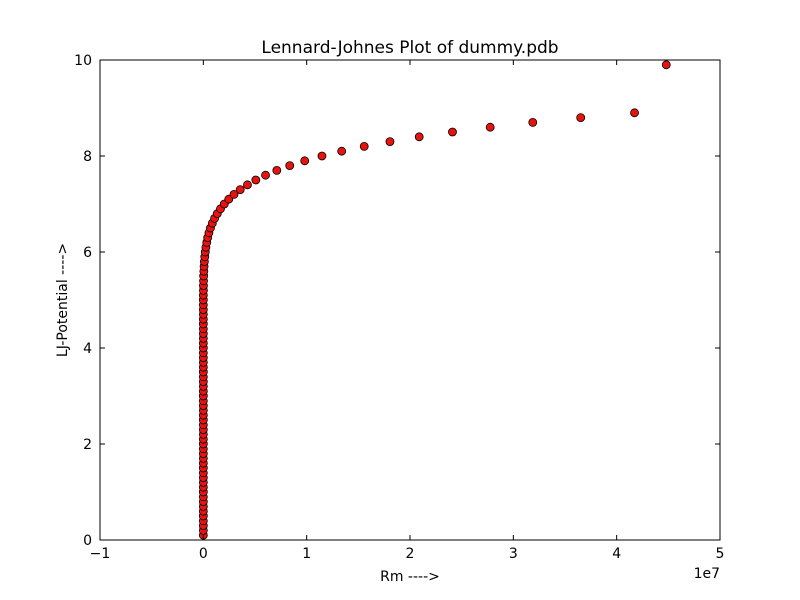 This screenshot has width=800, height=600. Describe the element at coordinates (87, 157) in the screenshot. I see `y-tick-label: 8` at that location.